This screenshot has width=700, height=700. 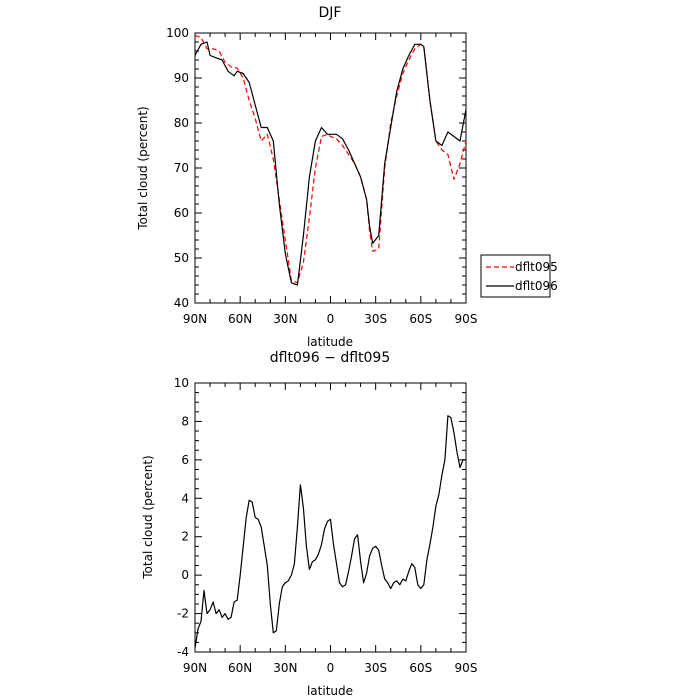 What do you see at coordinates (195, 668) in the screenshot?
I see `bottom-x-tick-label: 90N` at bounding box center [195, 668].